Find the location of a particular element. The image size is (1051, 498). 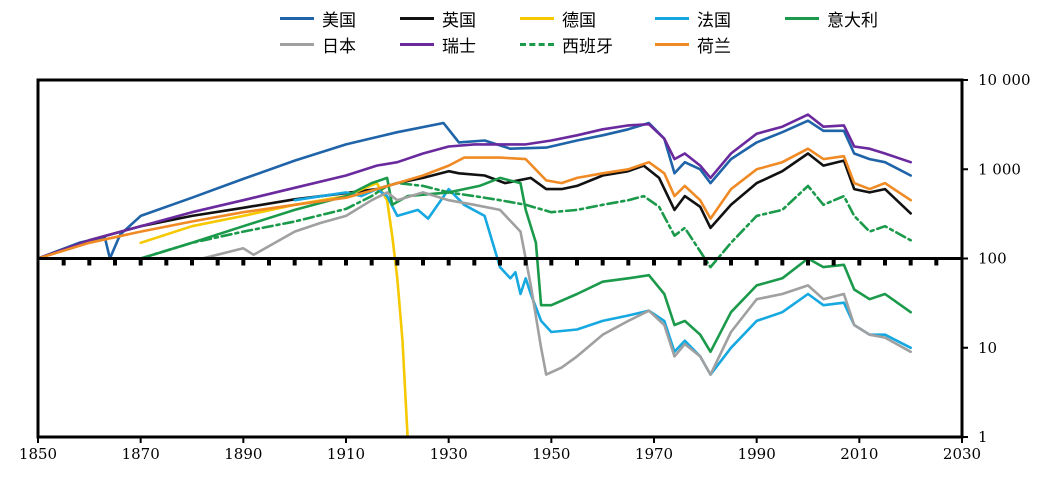

legend-item-0: 美国 is located at coordinates (318, 18).